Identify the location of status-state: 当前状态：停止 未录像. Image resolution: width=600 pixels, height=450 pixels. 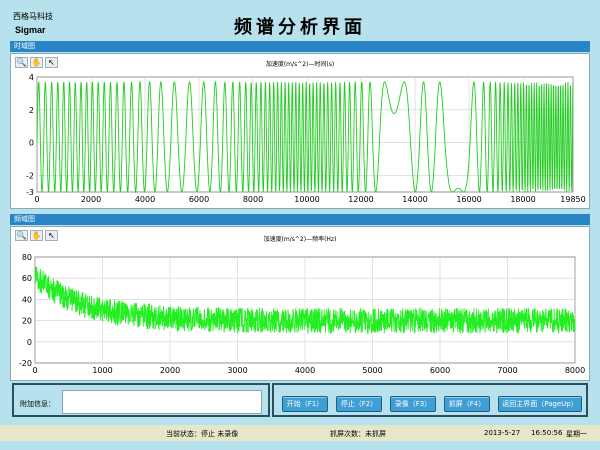
(202, 434).